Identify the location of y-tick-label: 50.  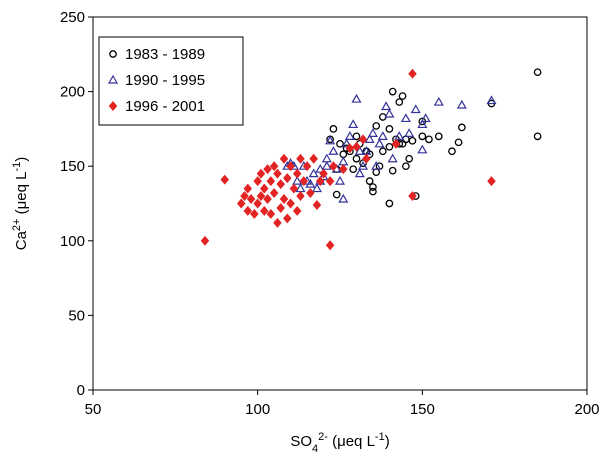
(76, 315).